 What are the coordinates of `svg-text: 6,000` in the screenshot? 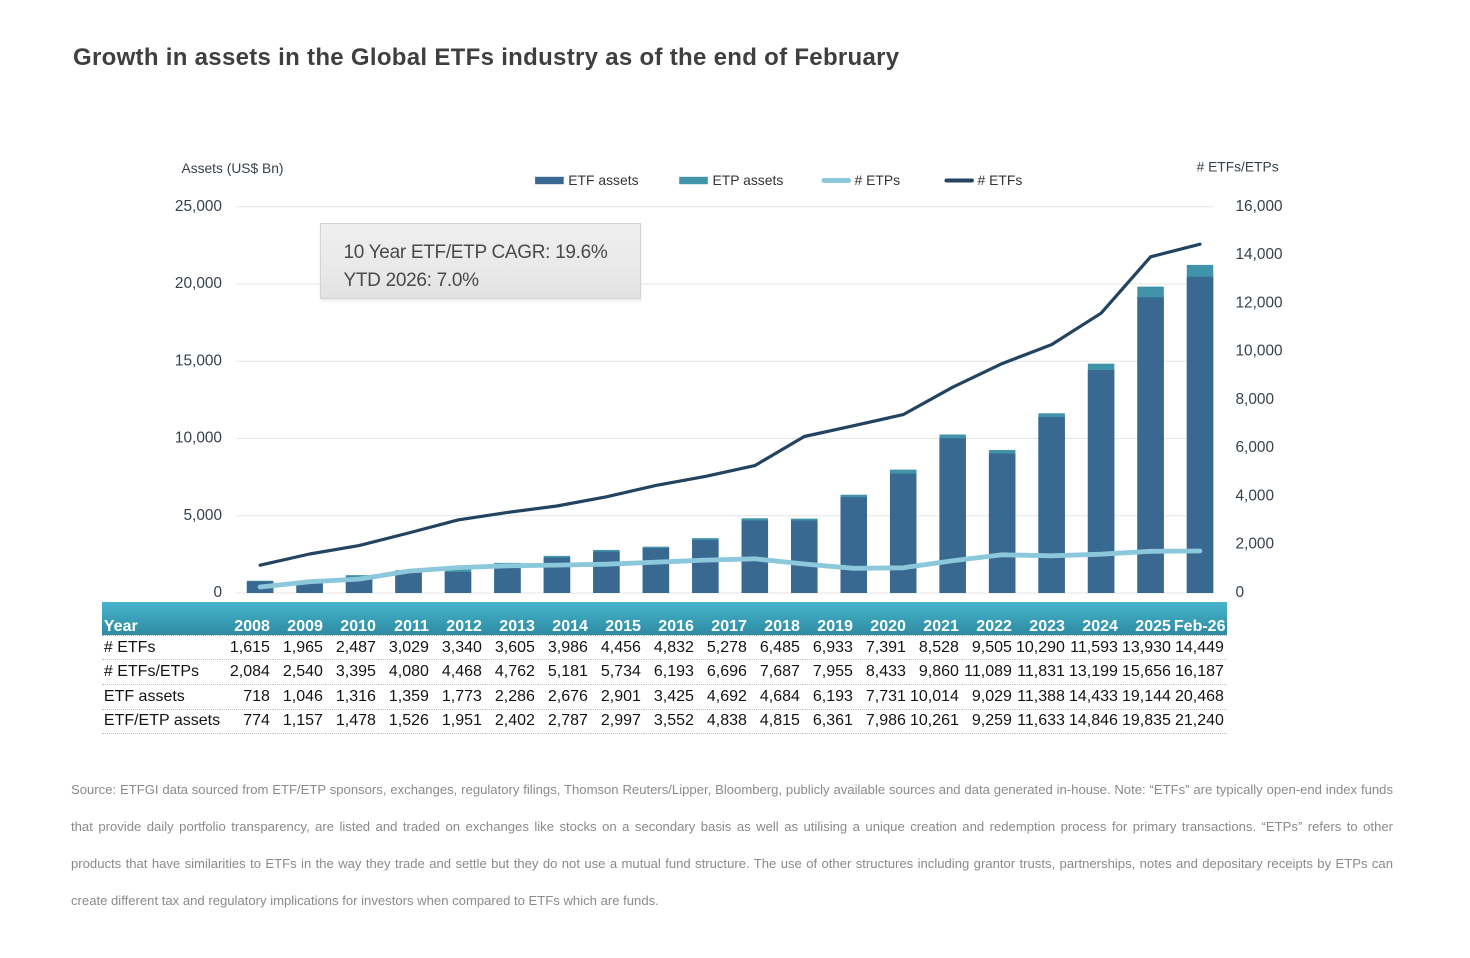 It's located at (1255, 447).